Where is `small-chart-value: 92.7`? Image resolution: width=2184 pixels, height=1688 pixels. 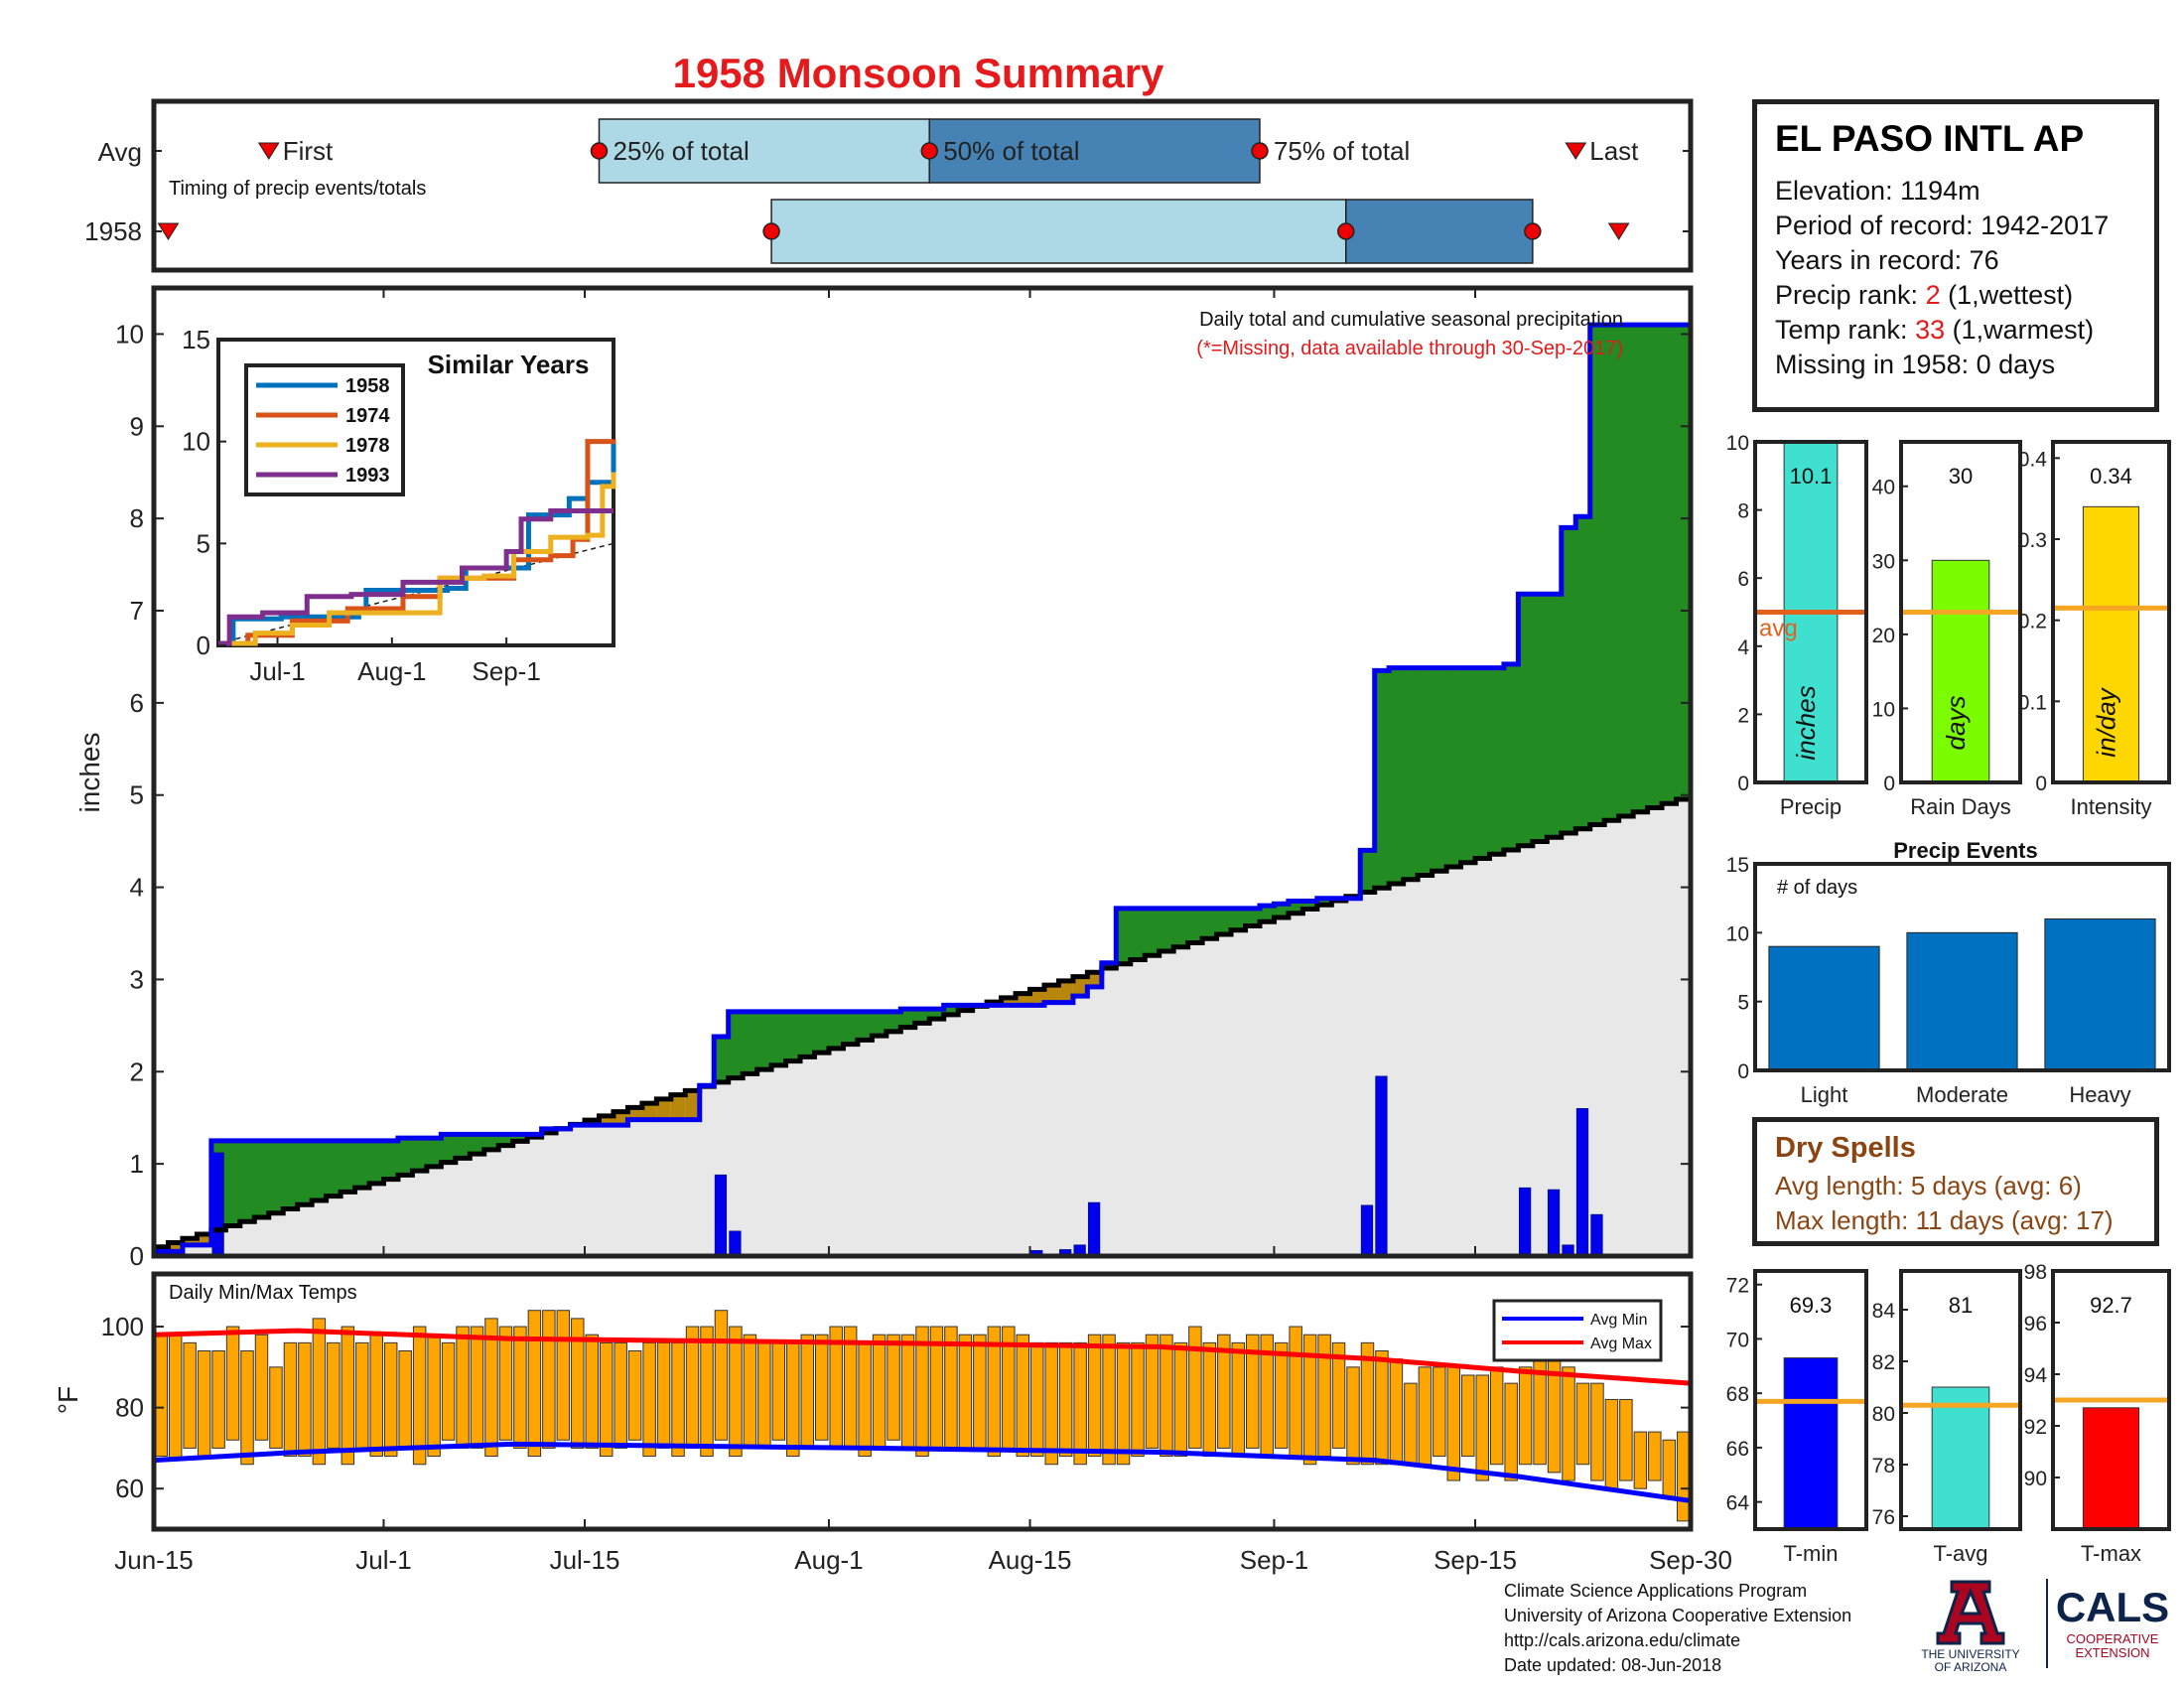 small-chart-value: 92.7 is located at coordinates (2111, 1305).